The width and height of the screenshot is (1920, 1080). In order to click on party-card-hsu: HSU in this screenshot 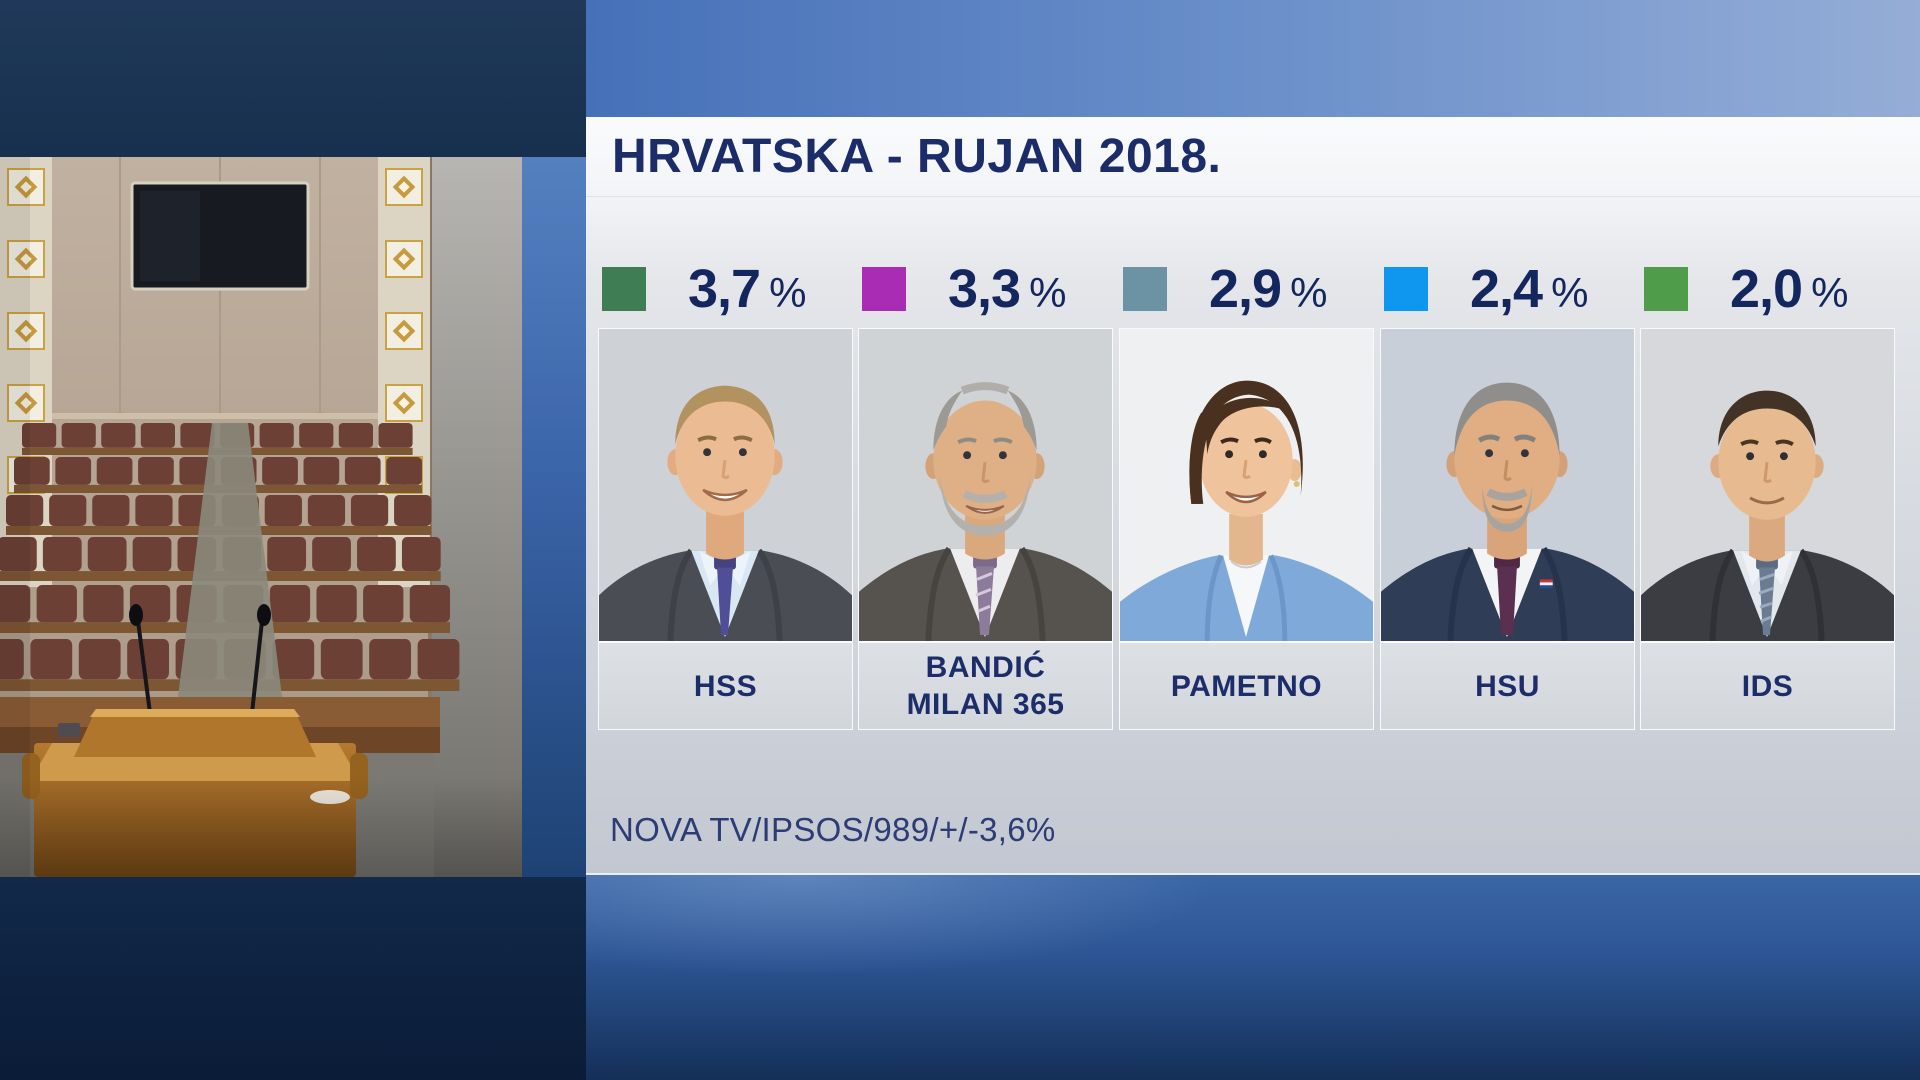, I will do `click(1507, 529)`.